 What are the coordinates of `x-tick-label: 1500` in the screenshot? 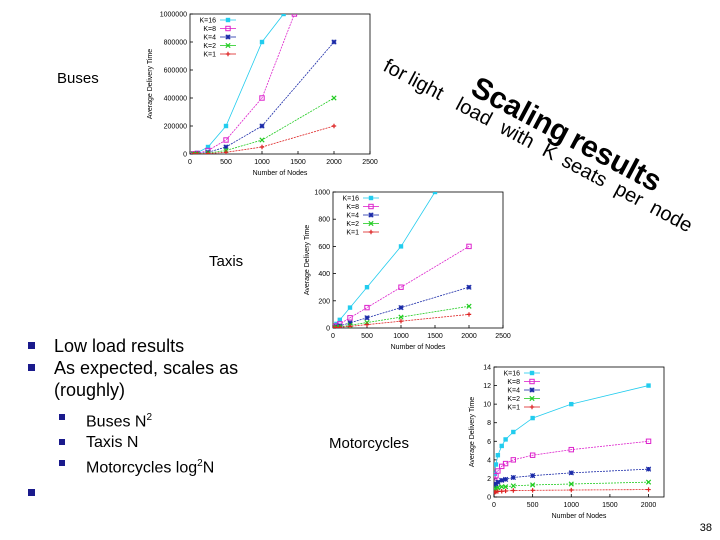 It's located at (435, 336).